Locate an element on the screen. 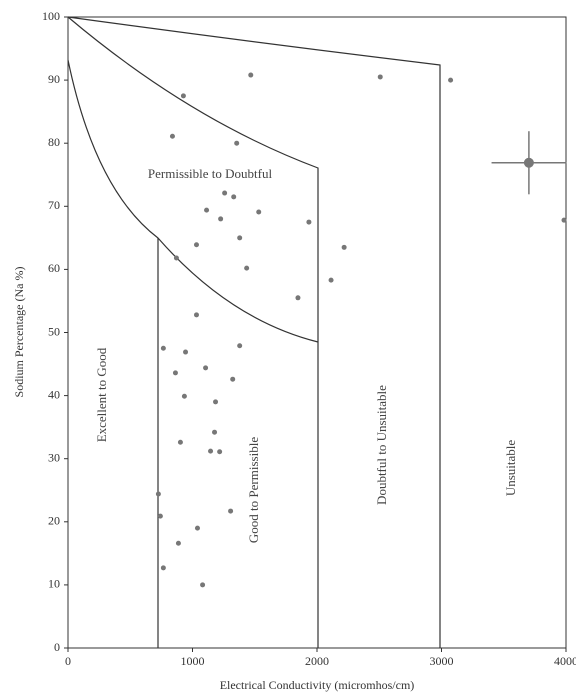 This screenshot has height=694, width=576. x-axis-label: Electrical Conductivity (micromhos/cm) is located at coordinates (317, 685).